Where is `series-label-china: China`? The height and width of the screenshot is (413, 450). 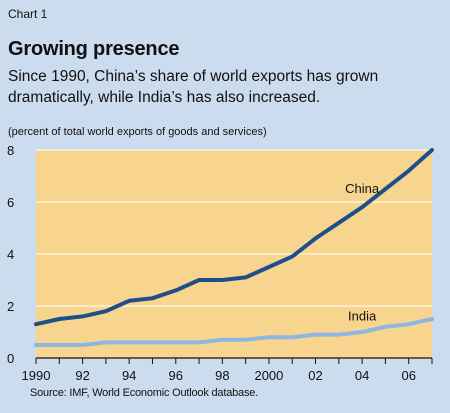
series-label-china: China is located at coordinates (362, 188).